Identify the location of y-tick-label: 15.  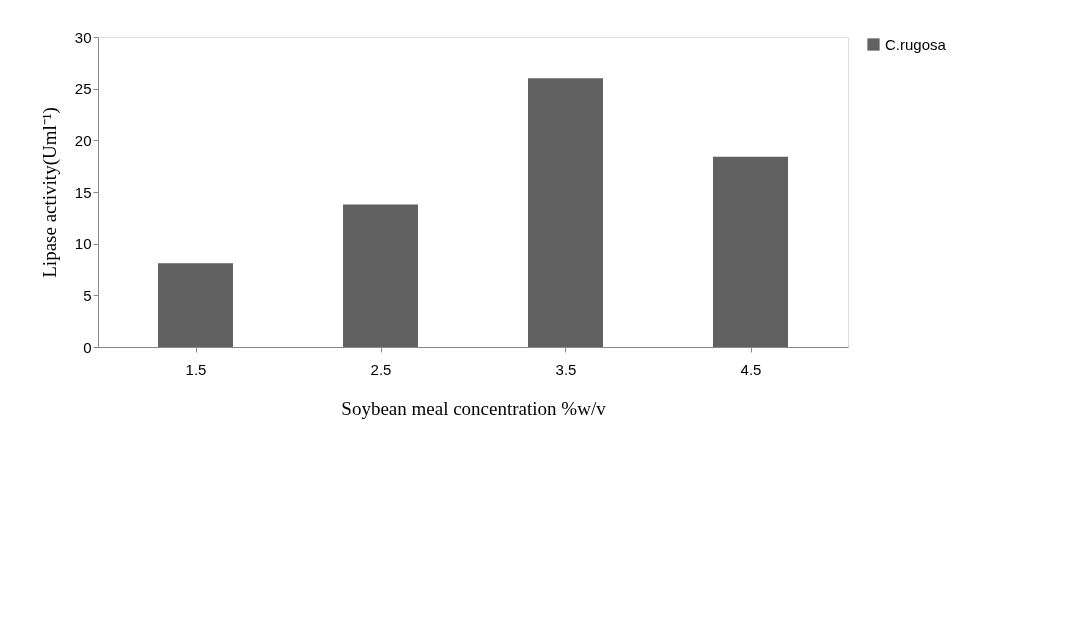
(83, 192).